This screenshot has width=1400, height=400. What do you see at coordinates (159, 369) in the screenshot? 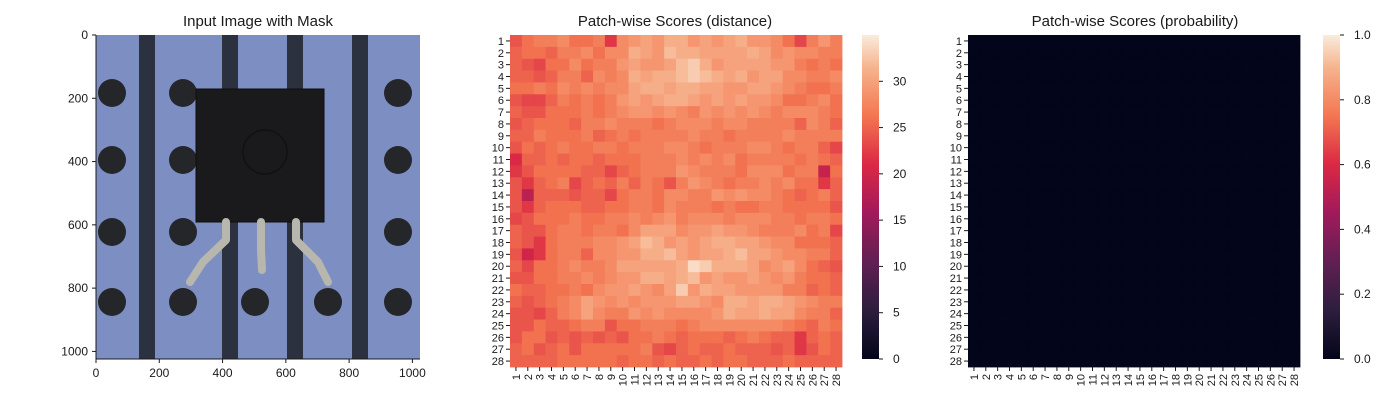
I see `x-tick: 200` at bounding box center [159, 369].